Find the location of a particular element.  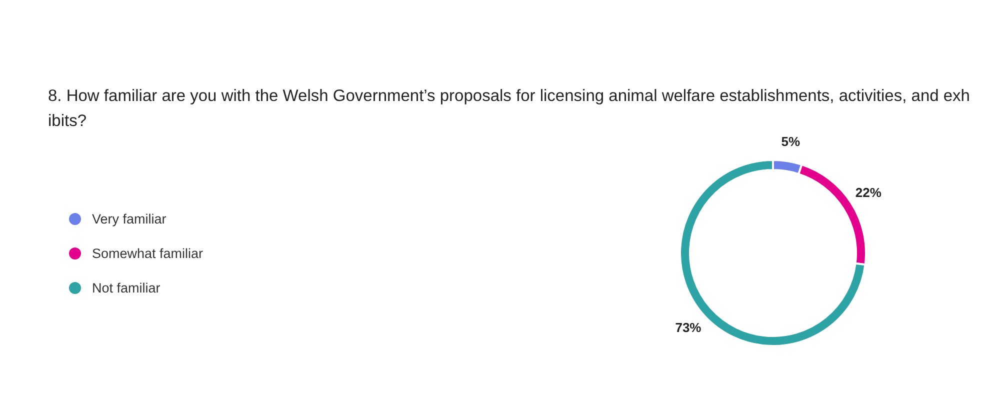

legend-label: Very familiar is located at coordinates (129, 219).